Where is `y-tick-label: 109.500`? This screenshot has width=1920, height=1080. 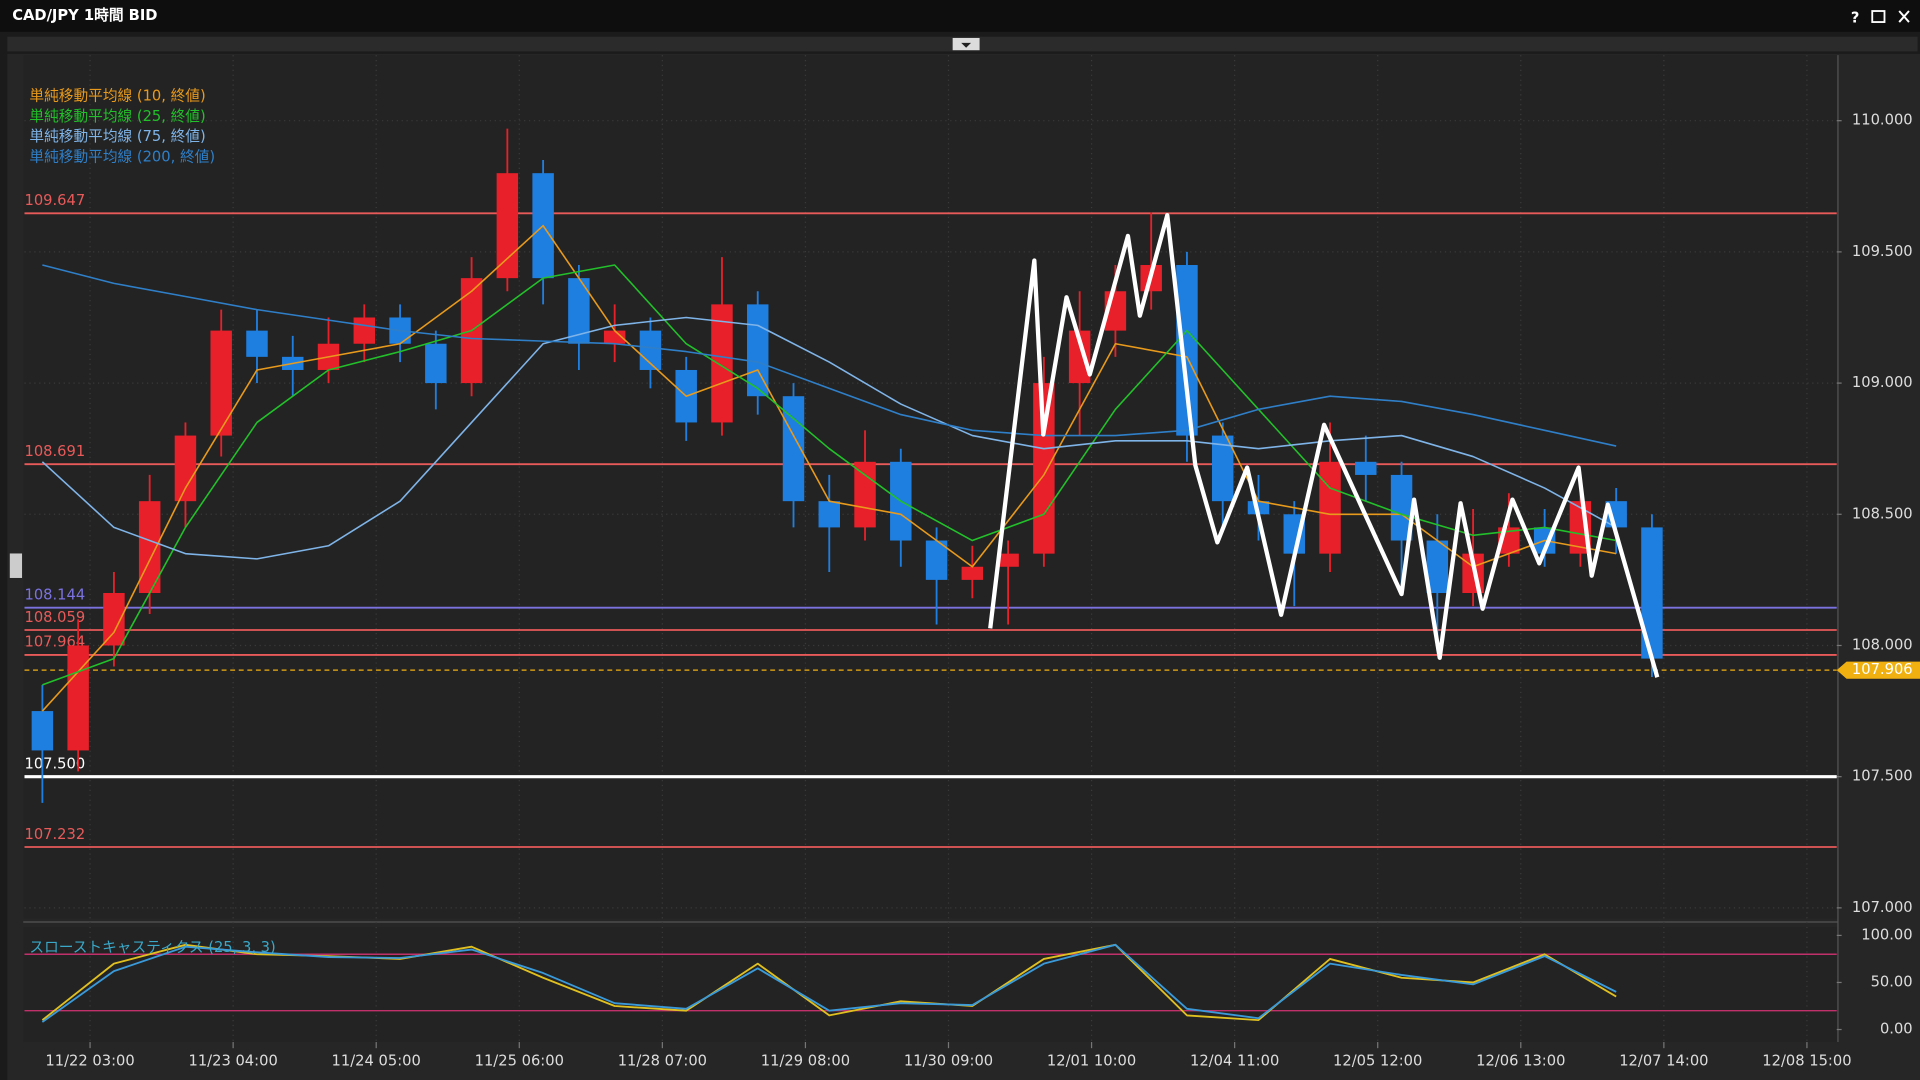 y-tick-label: 109.500 is located at coordinates (1882, 251).